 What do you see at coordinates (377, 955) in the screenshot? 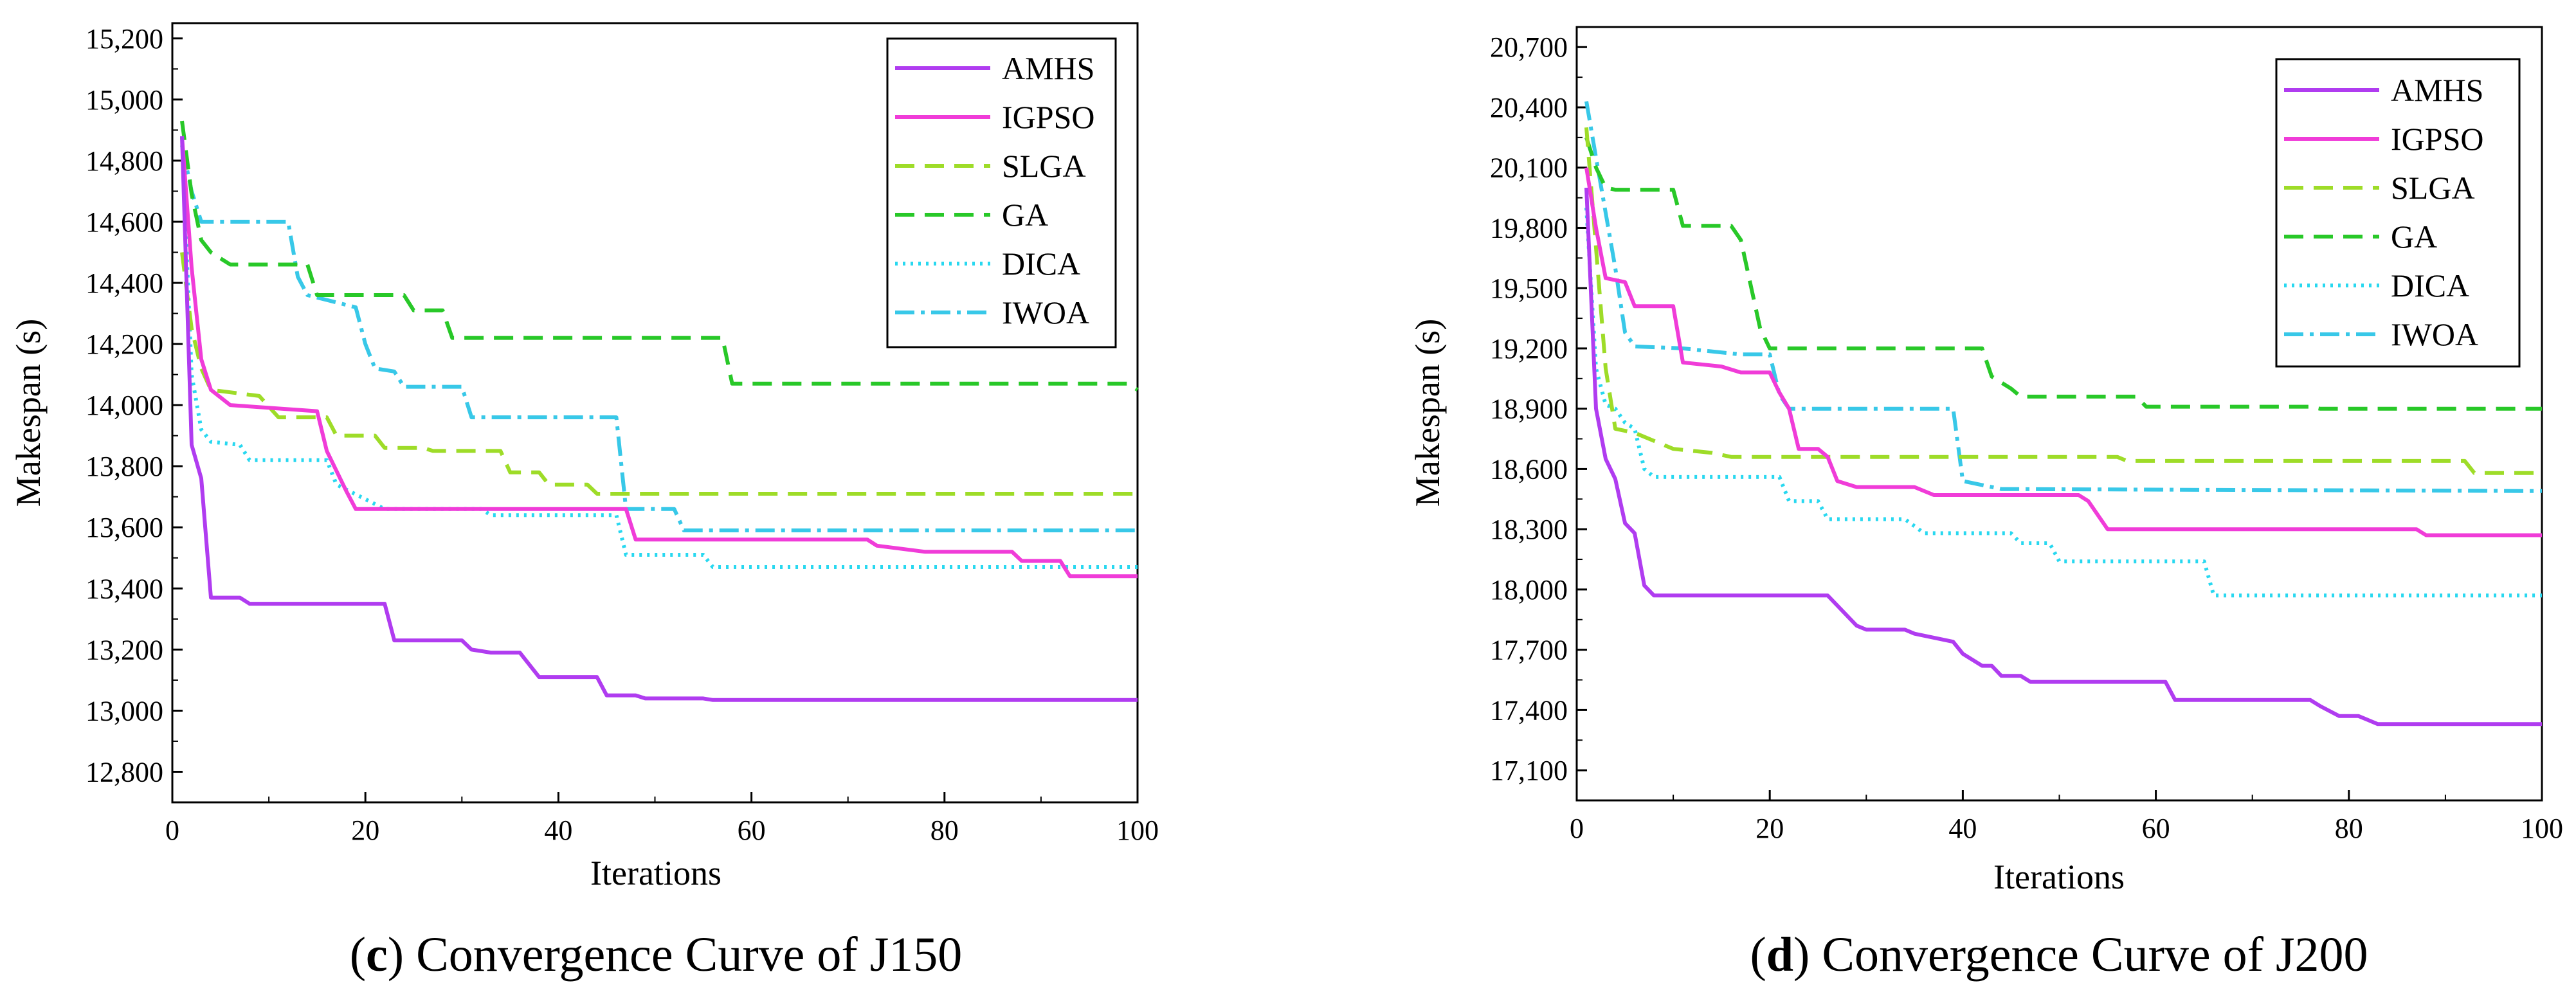
I see `caption-letter-c: c` at bounding box center [377, 955].